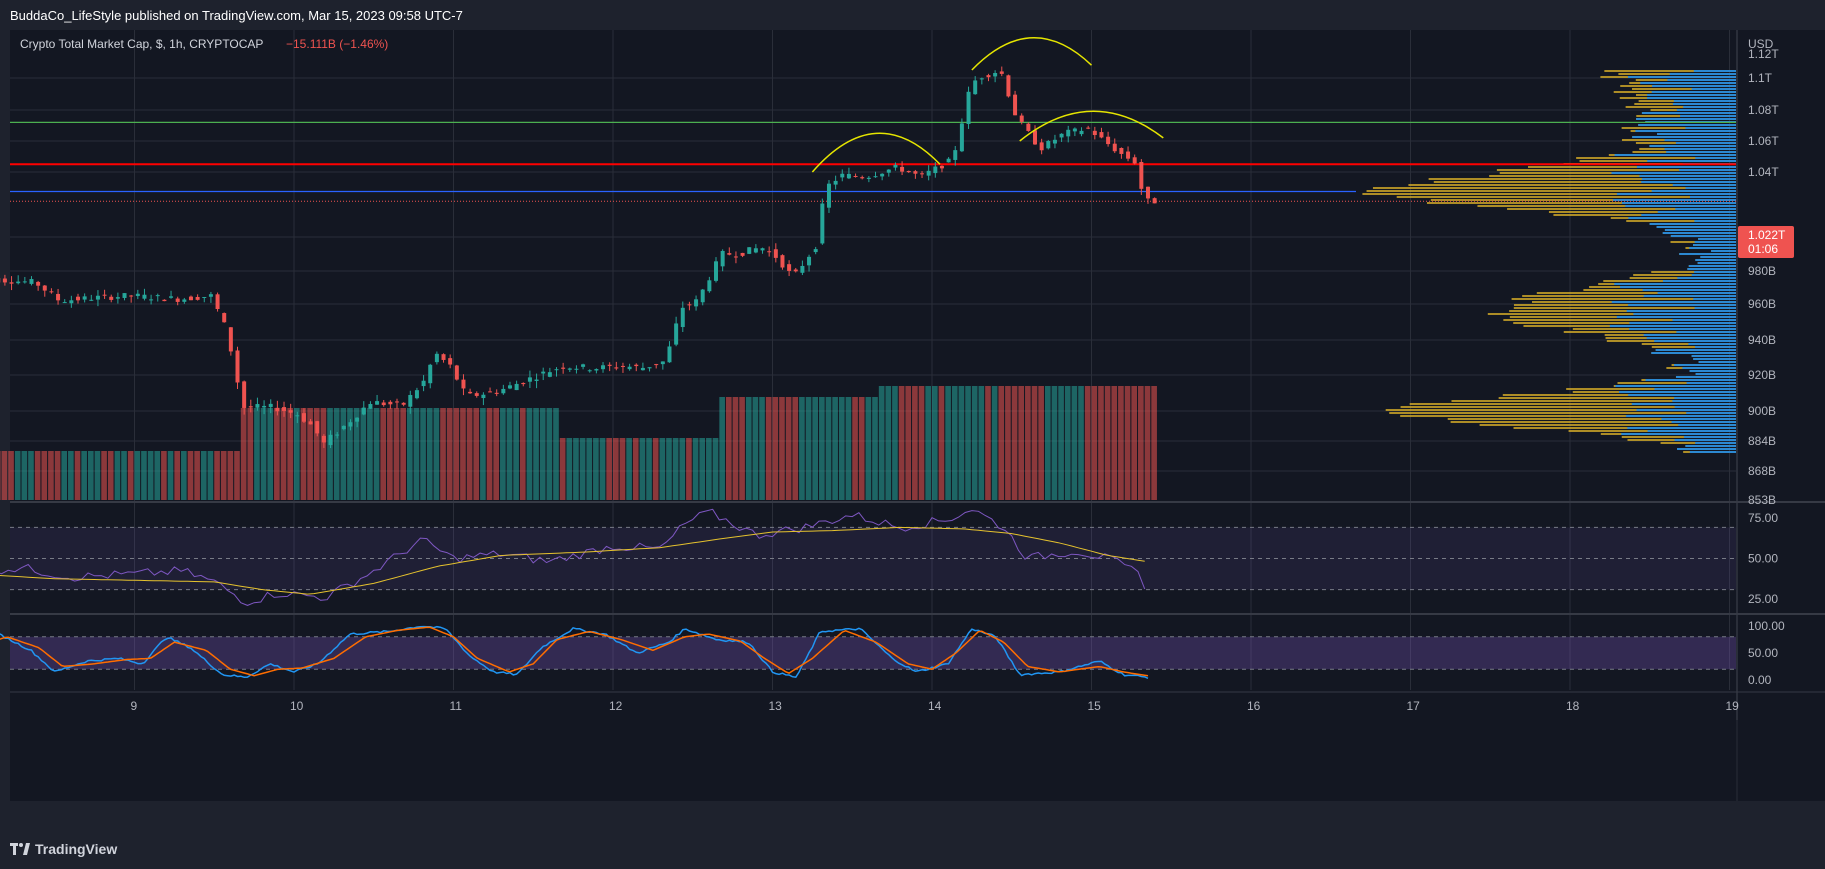 The height and width of the screenshot is (869, 1825). Describe the element at coordinates (1762, 411) in the screenshot. I see `price-tick-label: 900B` at that location.